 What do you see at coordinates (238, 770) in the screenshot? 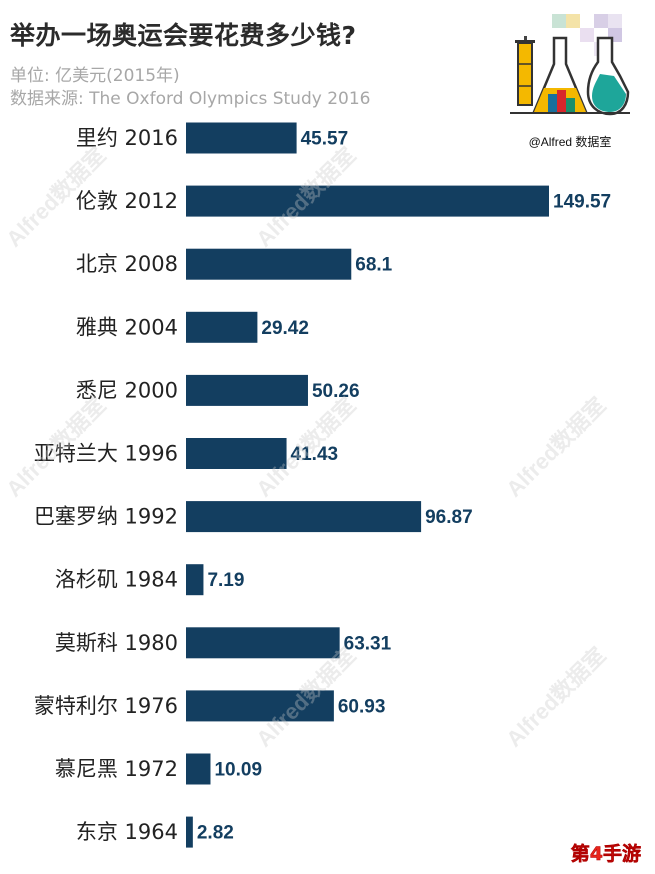
I see `value-label: 10.09` at bounding box center [238, 770].